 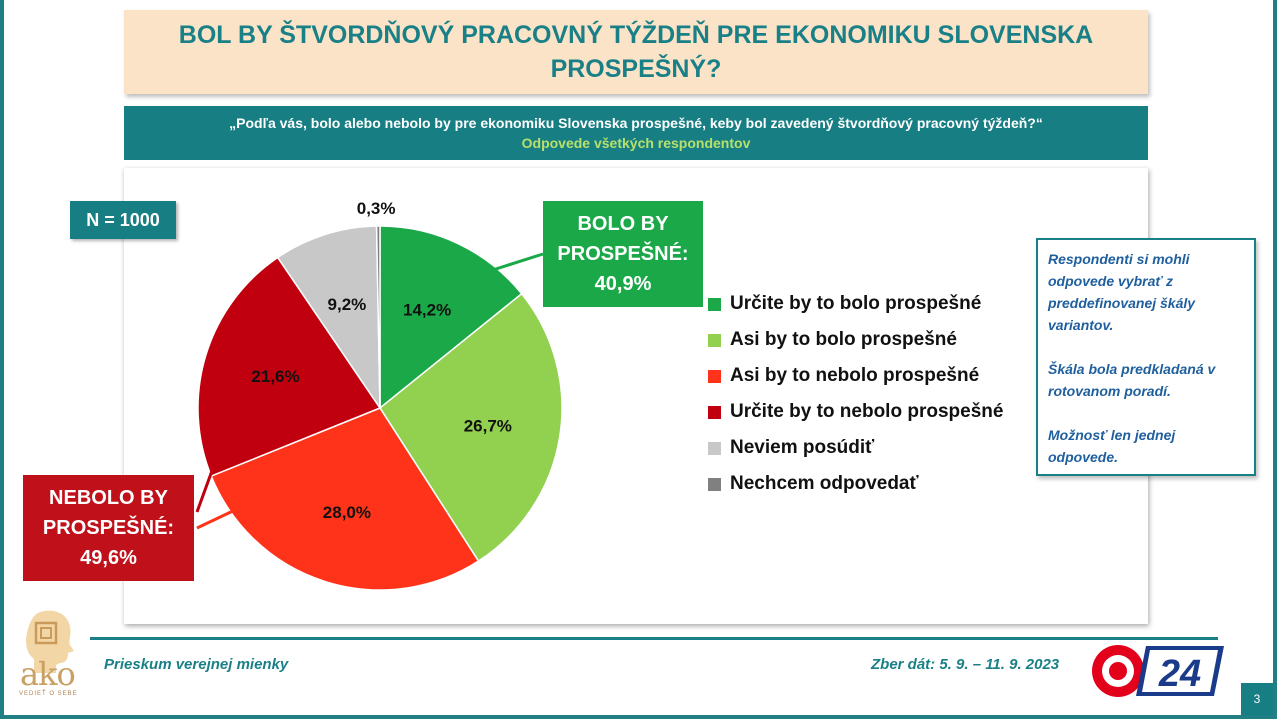 I want to click on legend-item: Určite by to nebolo prospešné, so click(x=855, y=412).